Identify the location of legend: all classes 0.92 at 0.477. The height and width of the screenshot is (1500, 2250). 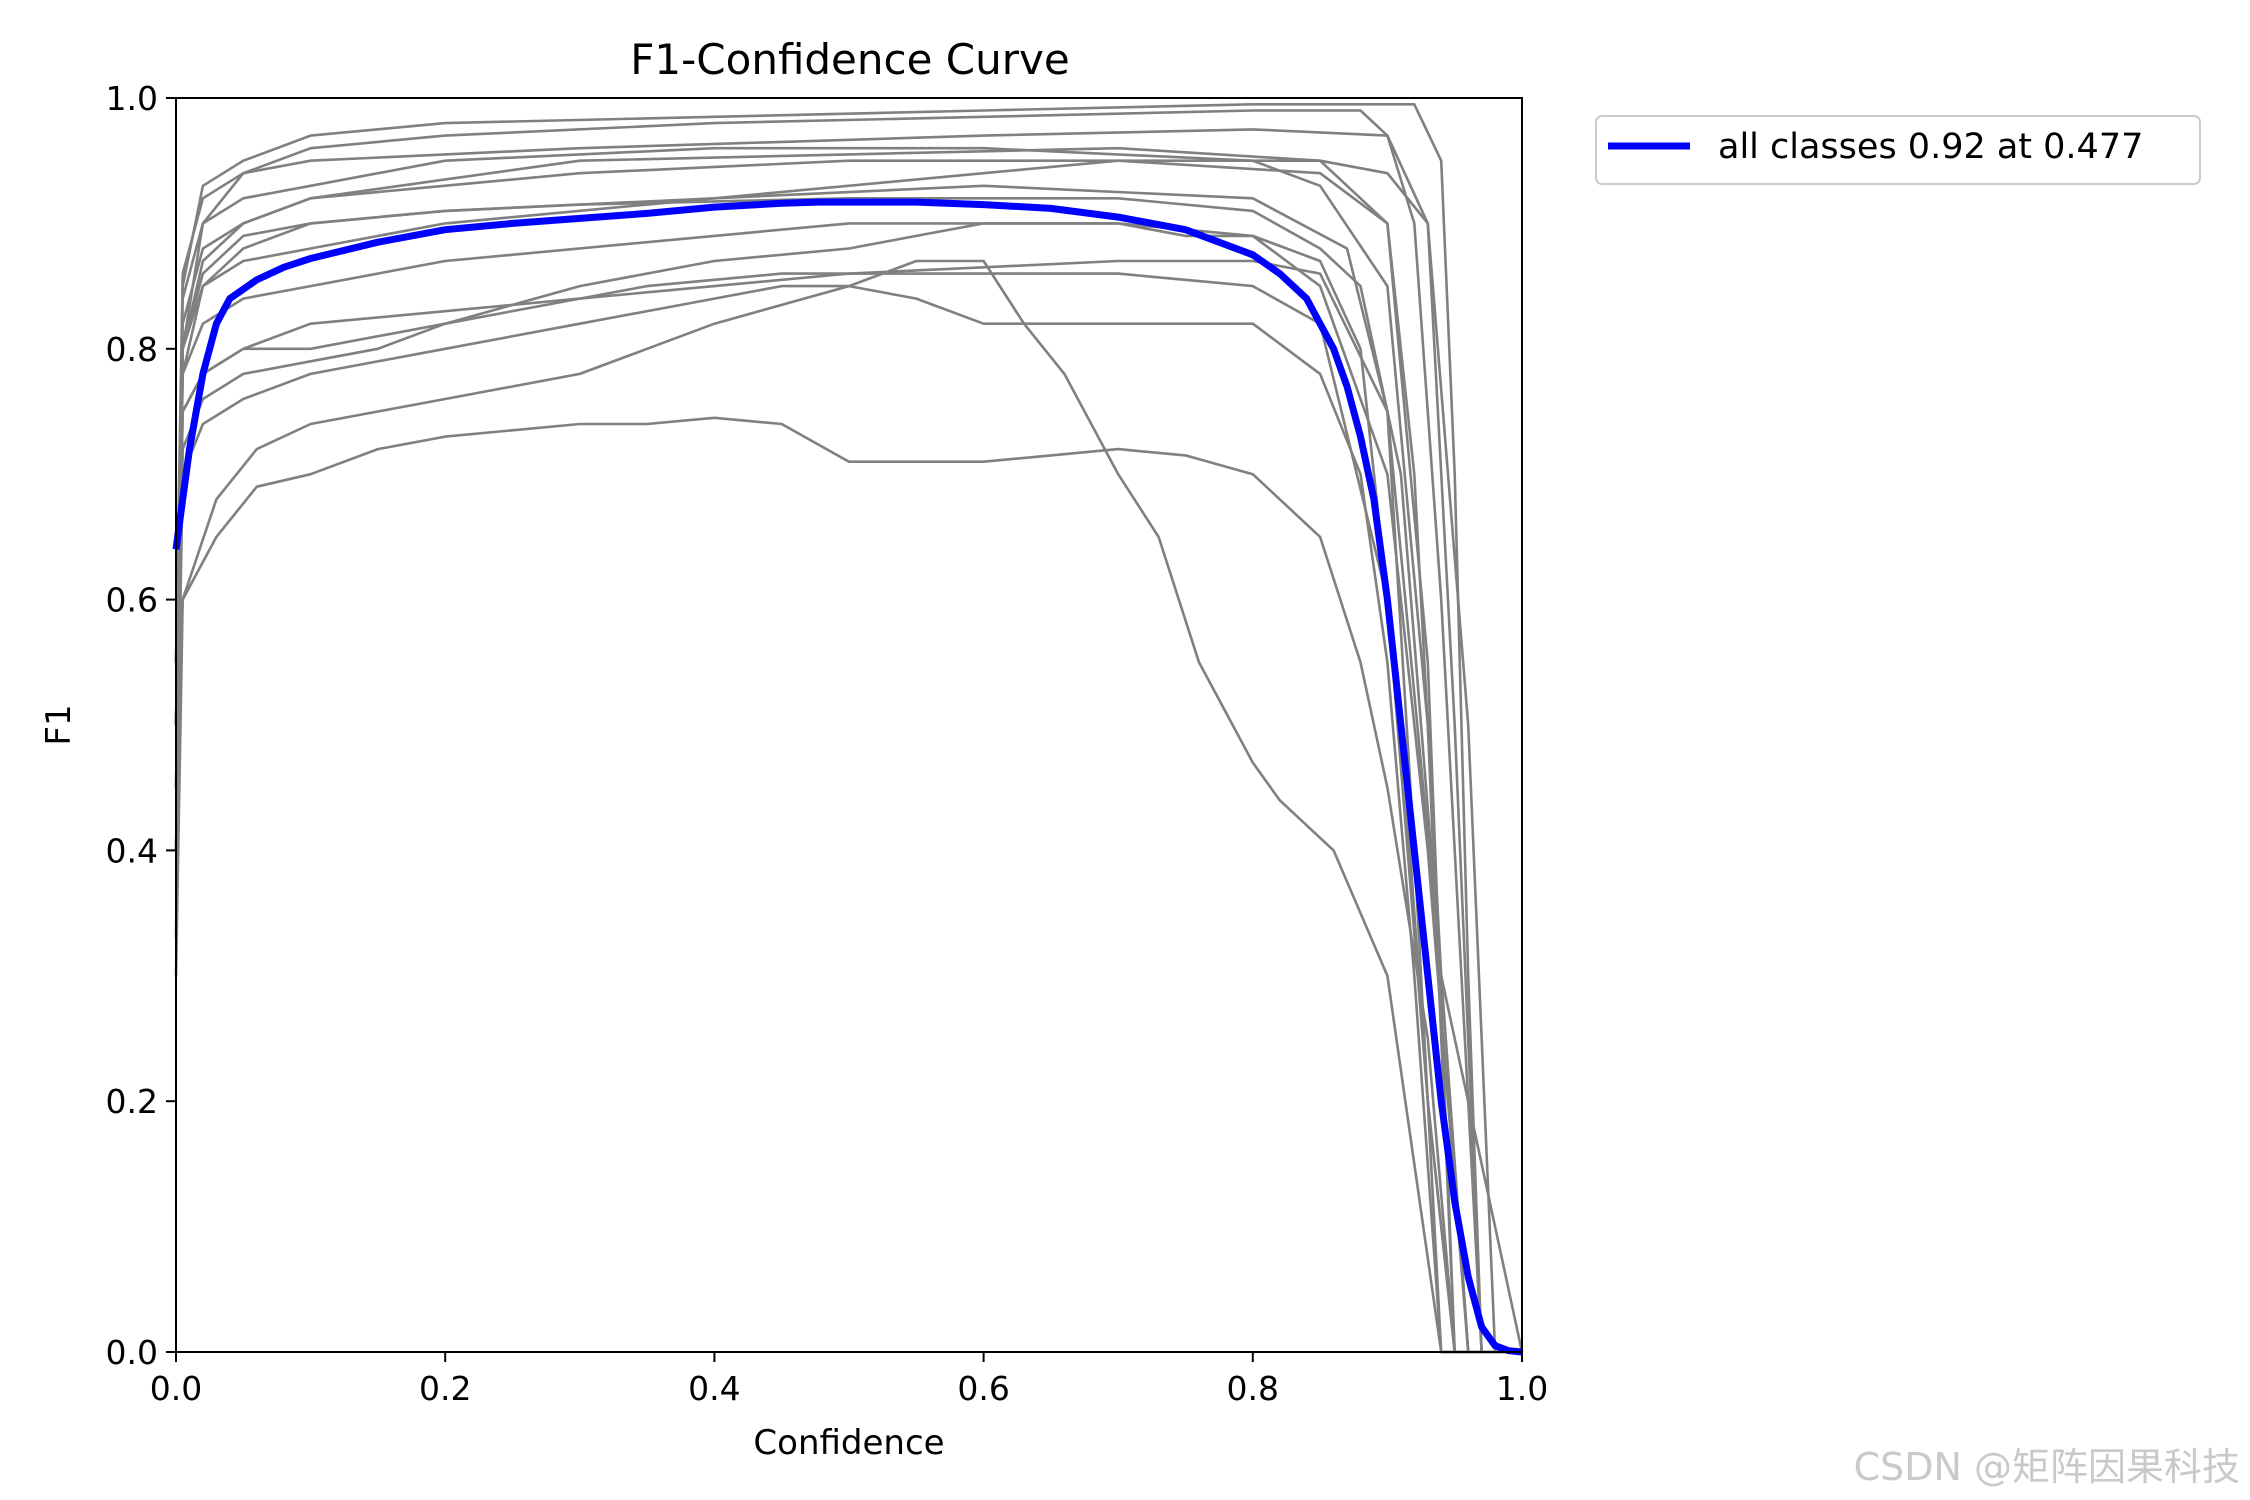
(1898, 150).